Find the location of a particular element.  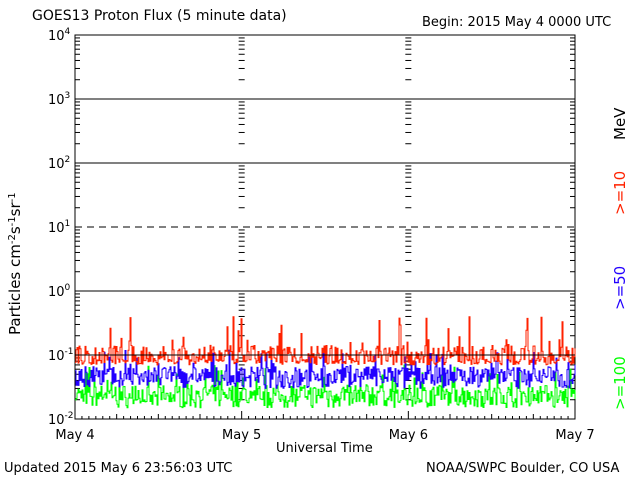

source-credit: NOAA/SWPC Boulder, CO USA is located at coordinates (523, 468).